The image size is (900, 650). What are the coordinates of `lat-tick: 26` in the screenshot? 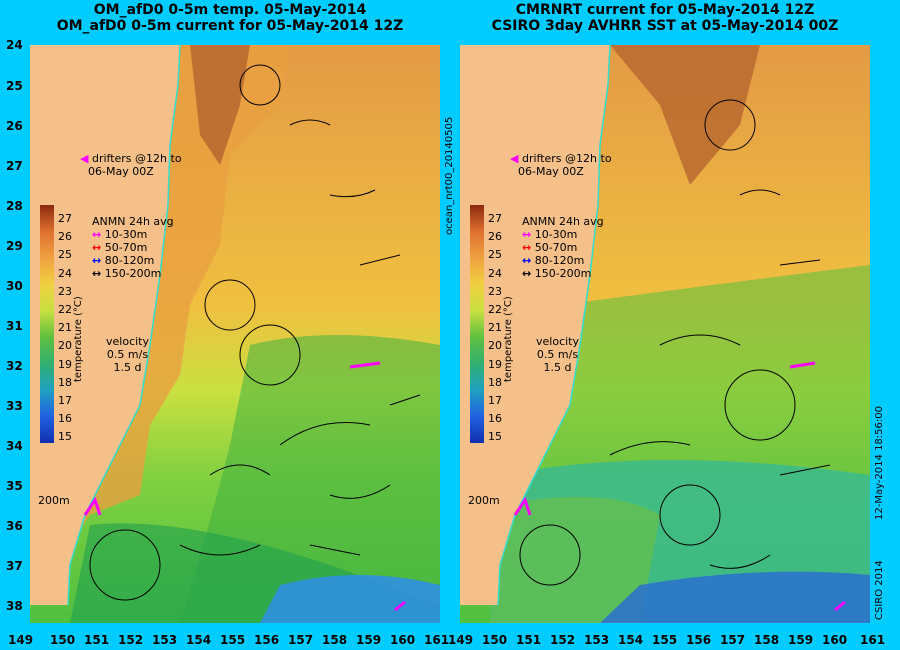 It's located at (14, 126).